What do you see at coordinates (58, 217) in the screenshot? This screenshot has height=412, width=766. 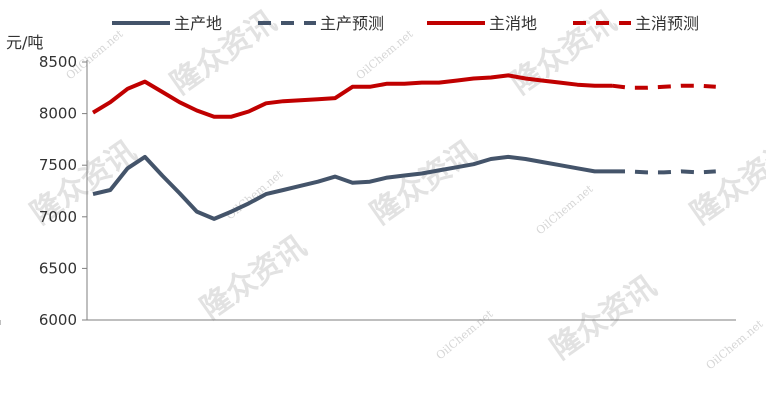 I see `y-tick-label: 7000` at bounding box center [58, 217].